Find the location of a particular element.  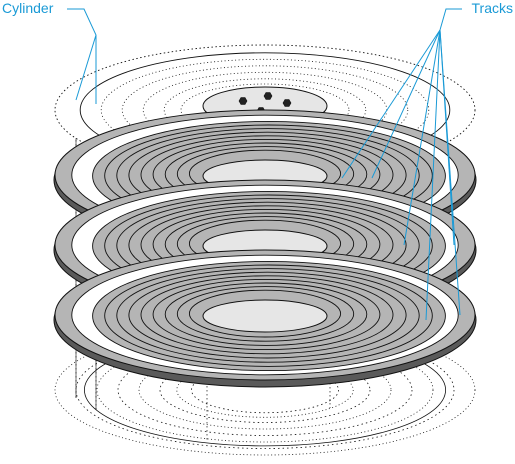

tracks-label: Tracks is located at coordinates (492, 8).